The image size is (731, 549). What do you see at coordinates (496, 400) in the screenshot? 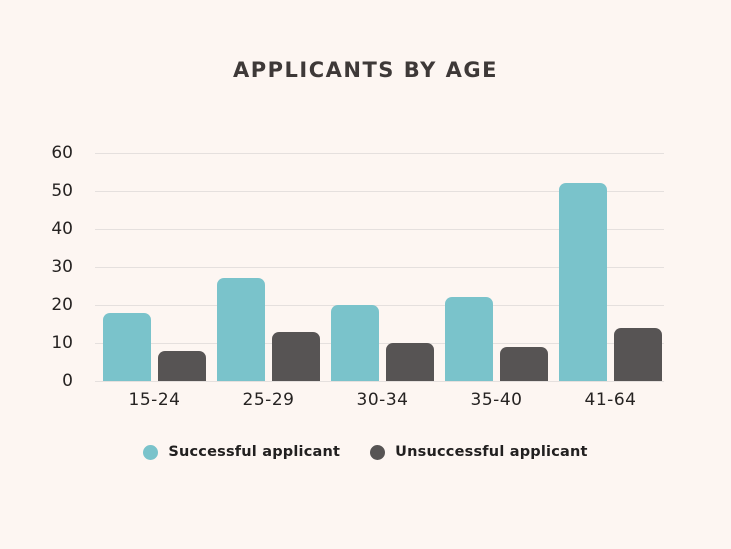
I see `x-tick-label-35-40: 35-40` at bounding box center [496, 400].